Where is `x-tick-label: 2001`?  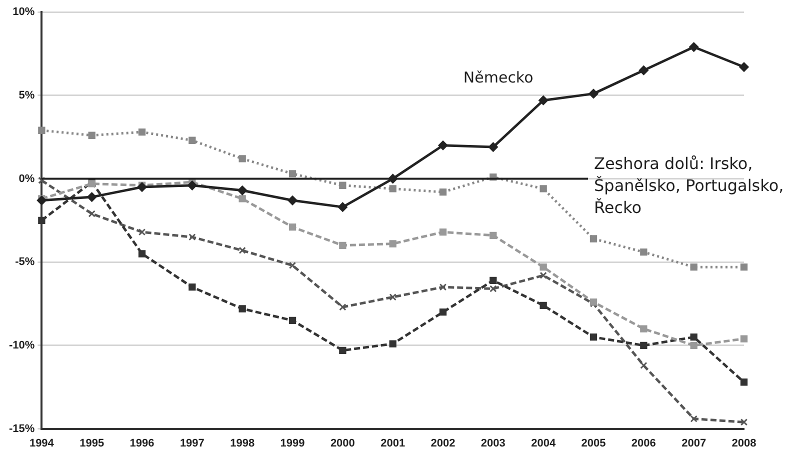
x-tick-label: 2001 is located at coordinates (393, 443).